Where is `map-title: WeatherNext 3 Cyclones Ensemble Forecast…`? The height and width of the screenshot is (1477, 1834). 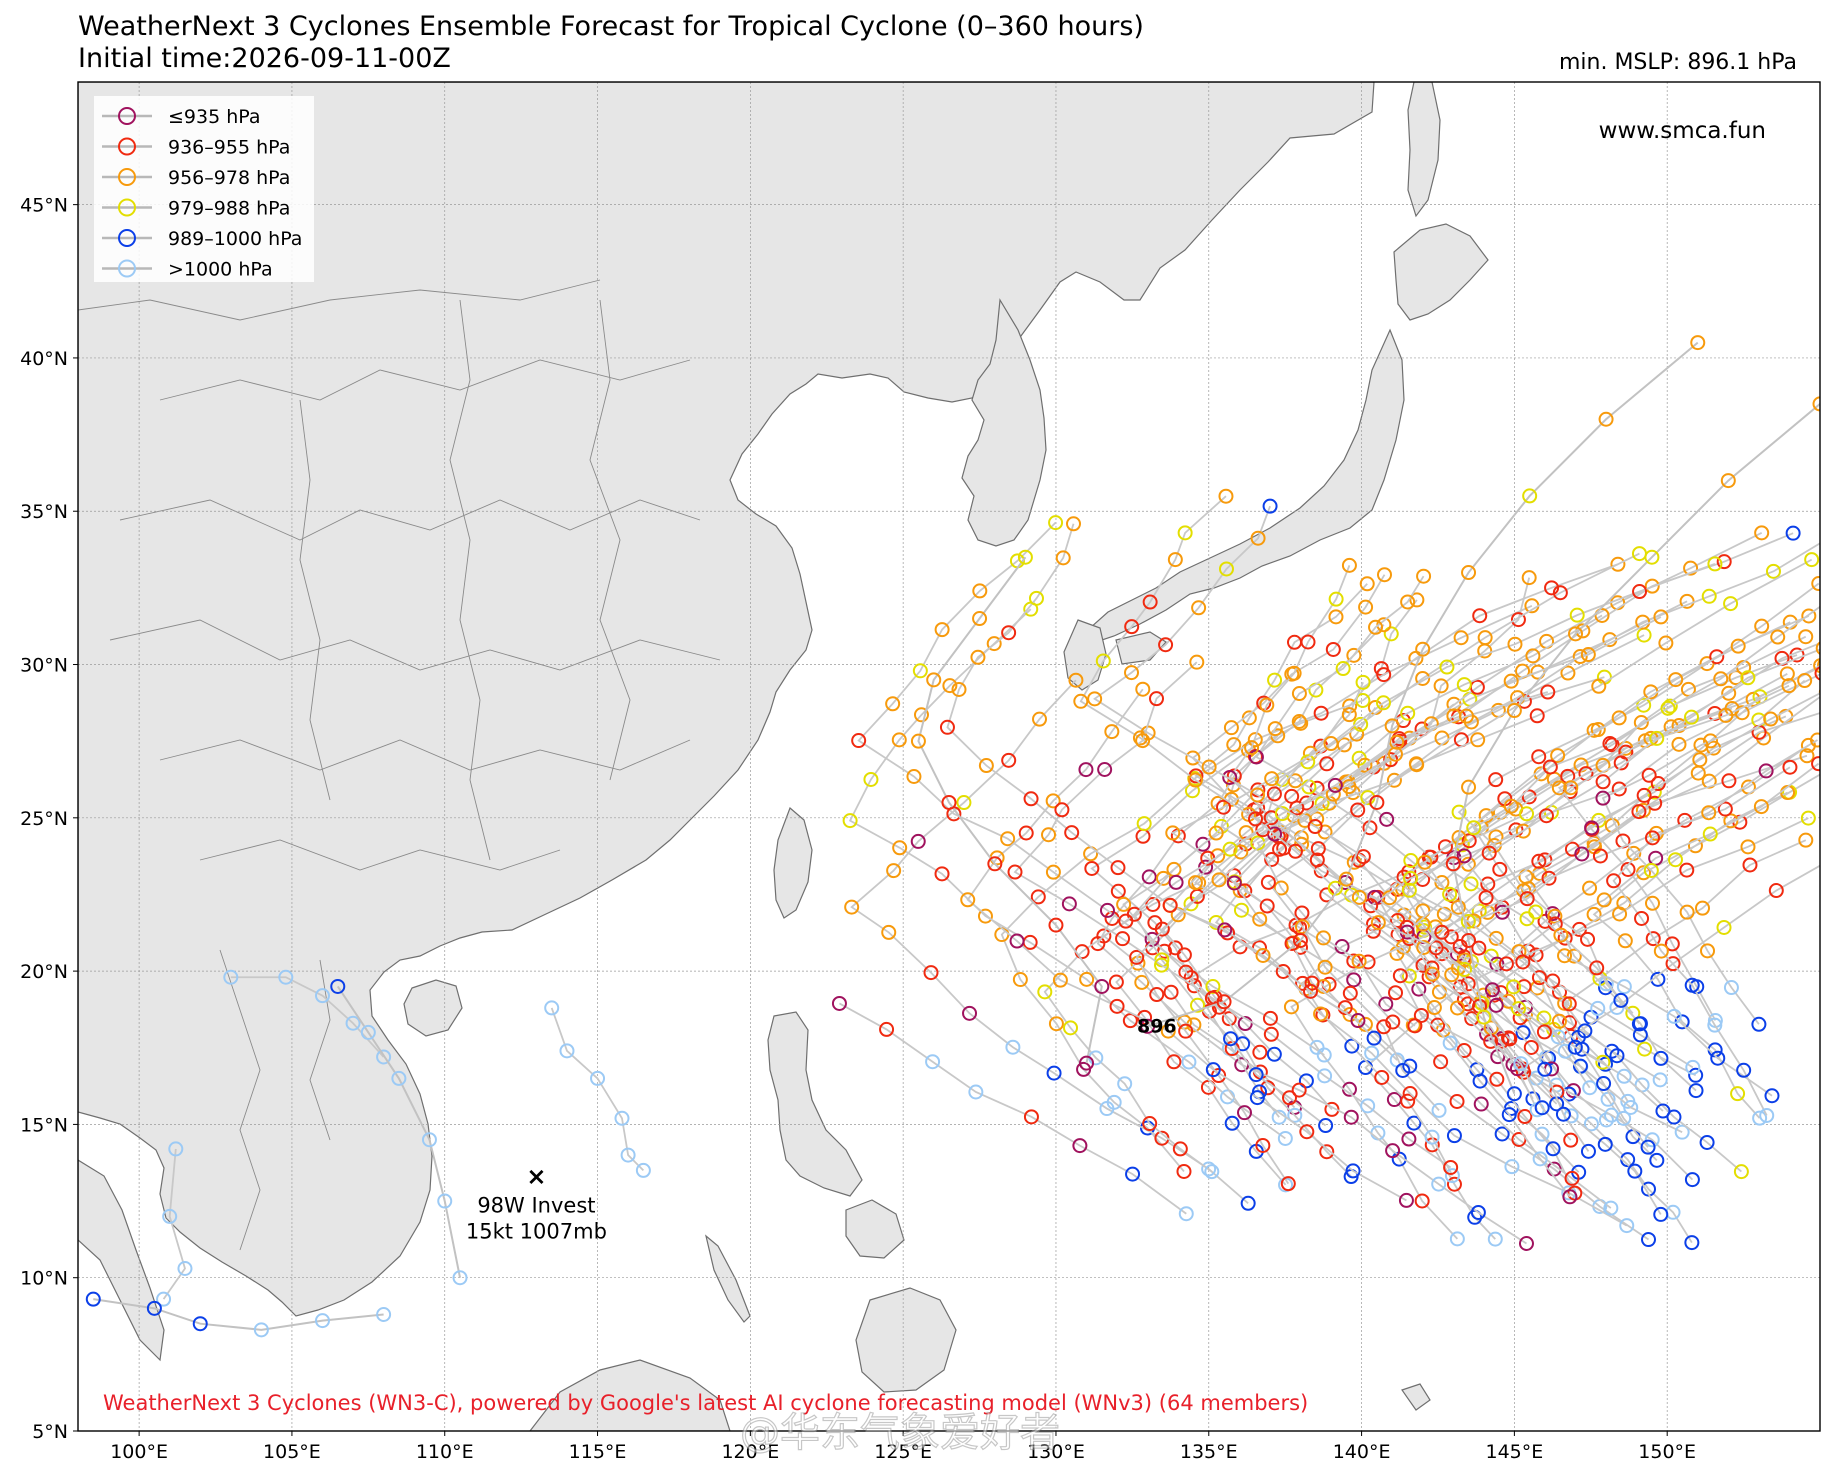 map-title: WeatherNext 3 Cyclones Ensemble Forecast… is located at coordinates (611, 26).